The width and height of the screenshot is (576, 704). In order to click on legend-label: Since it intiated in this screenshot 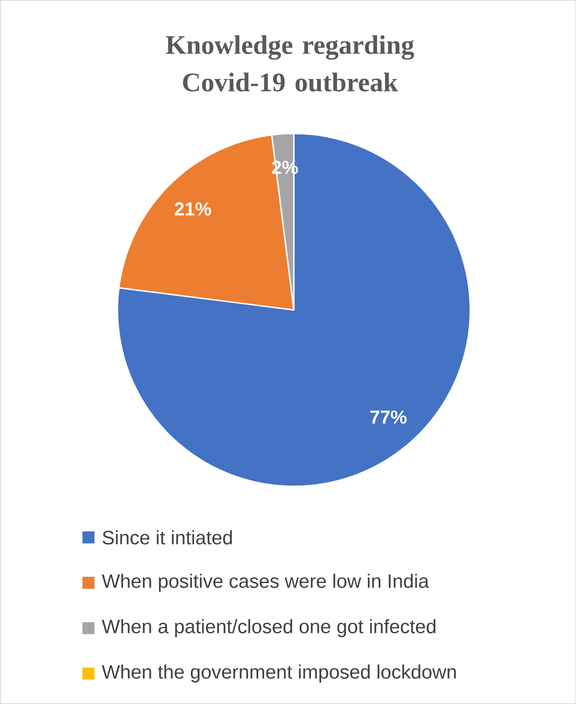, I will do `click(167, 537)`.